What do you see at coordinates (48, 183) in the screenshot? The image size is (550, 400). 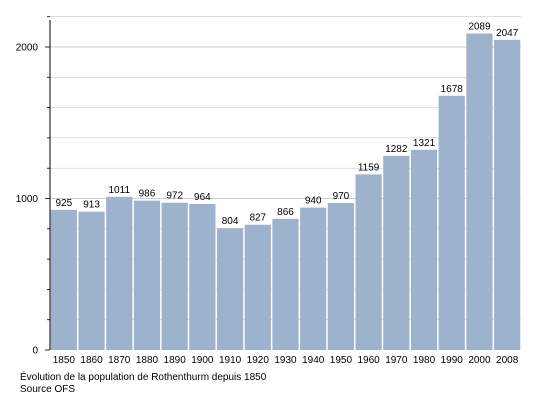 I see `axes` at bounding box center [48, 183].